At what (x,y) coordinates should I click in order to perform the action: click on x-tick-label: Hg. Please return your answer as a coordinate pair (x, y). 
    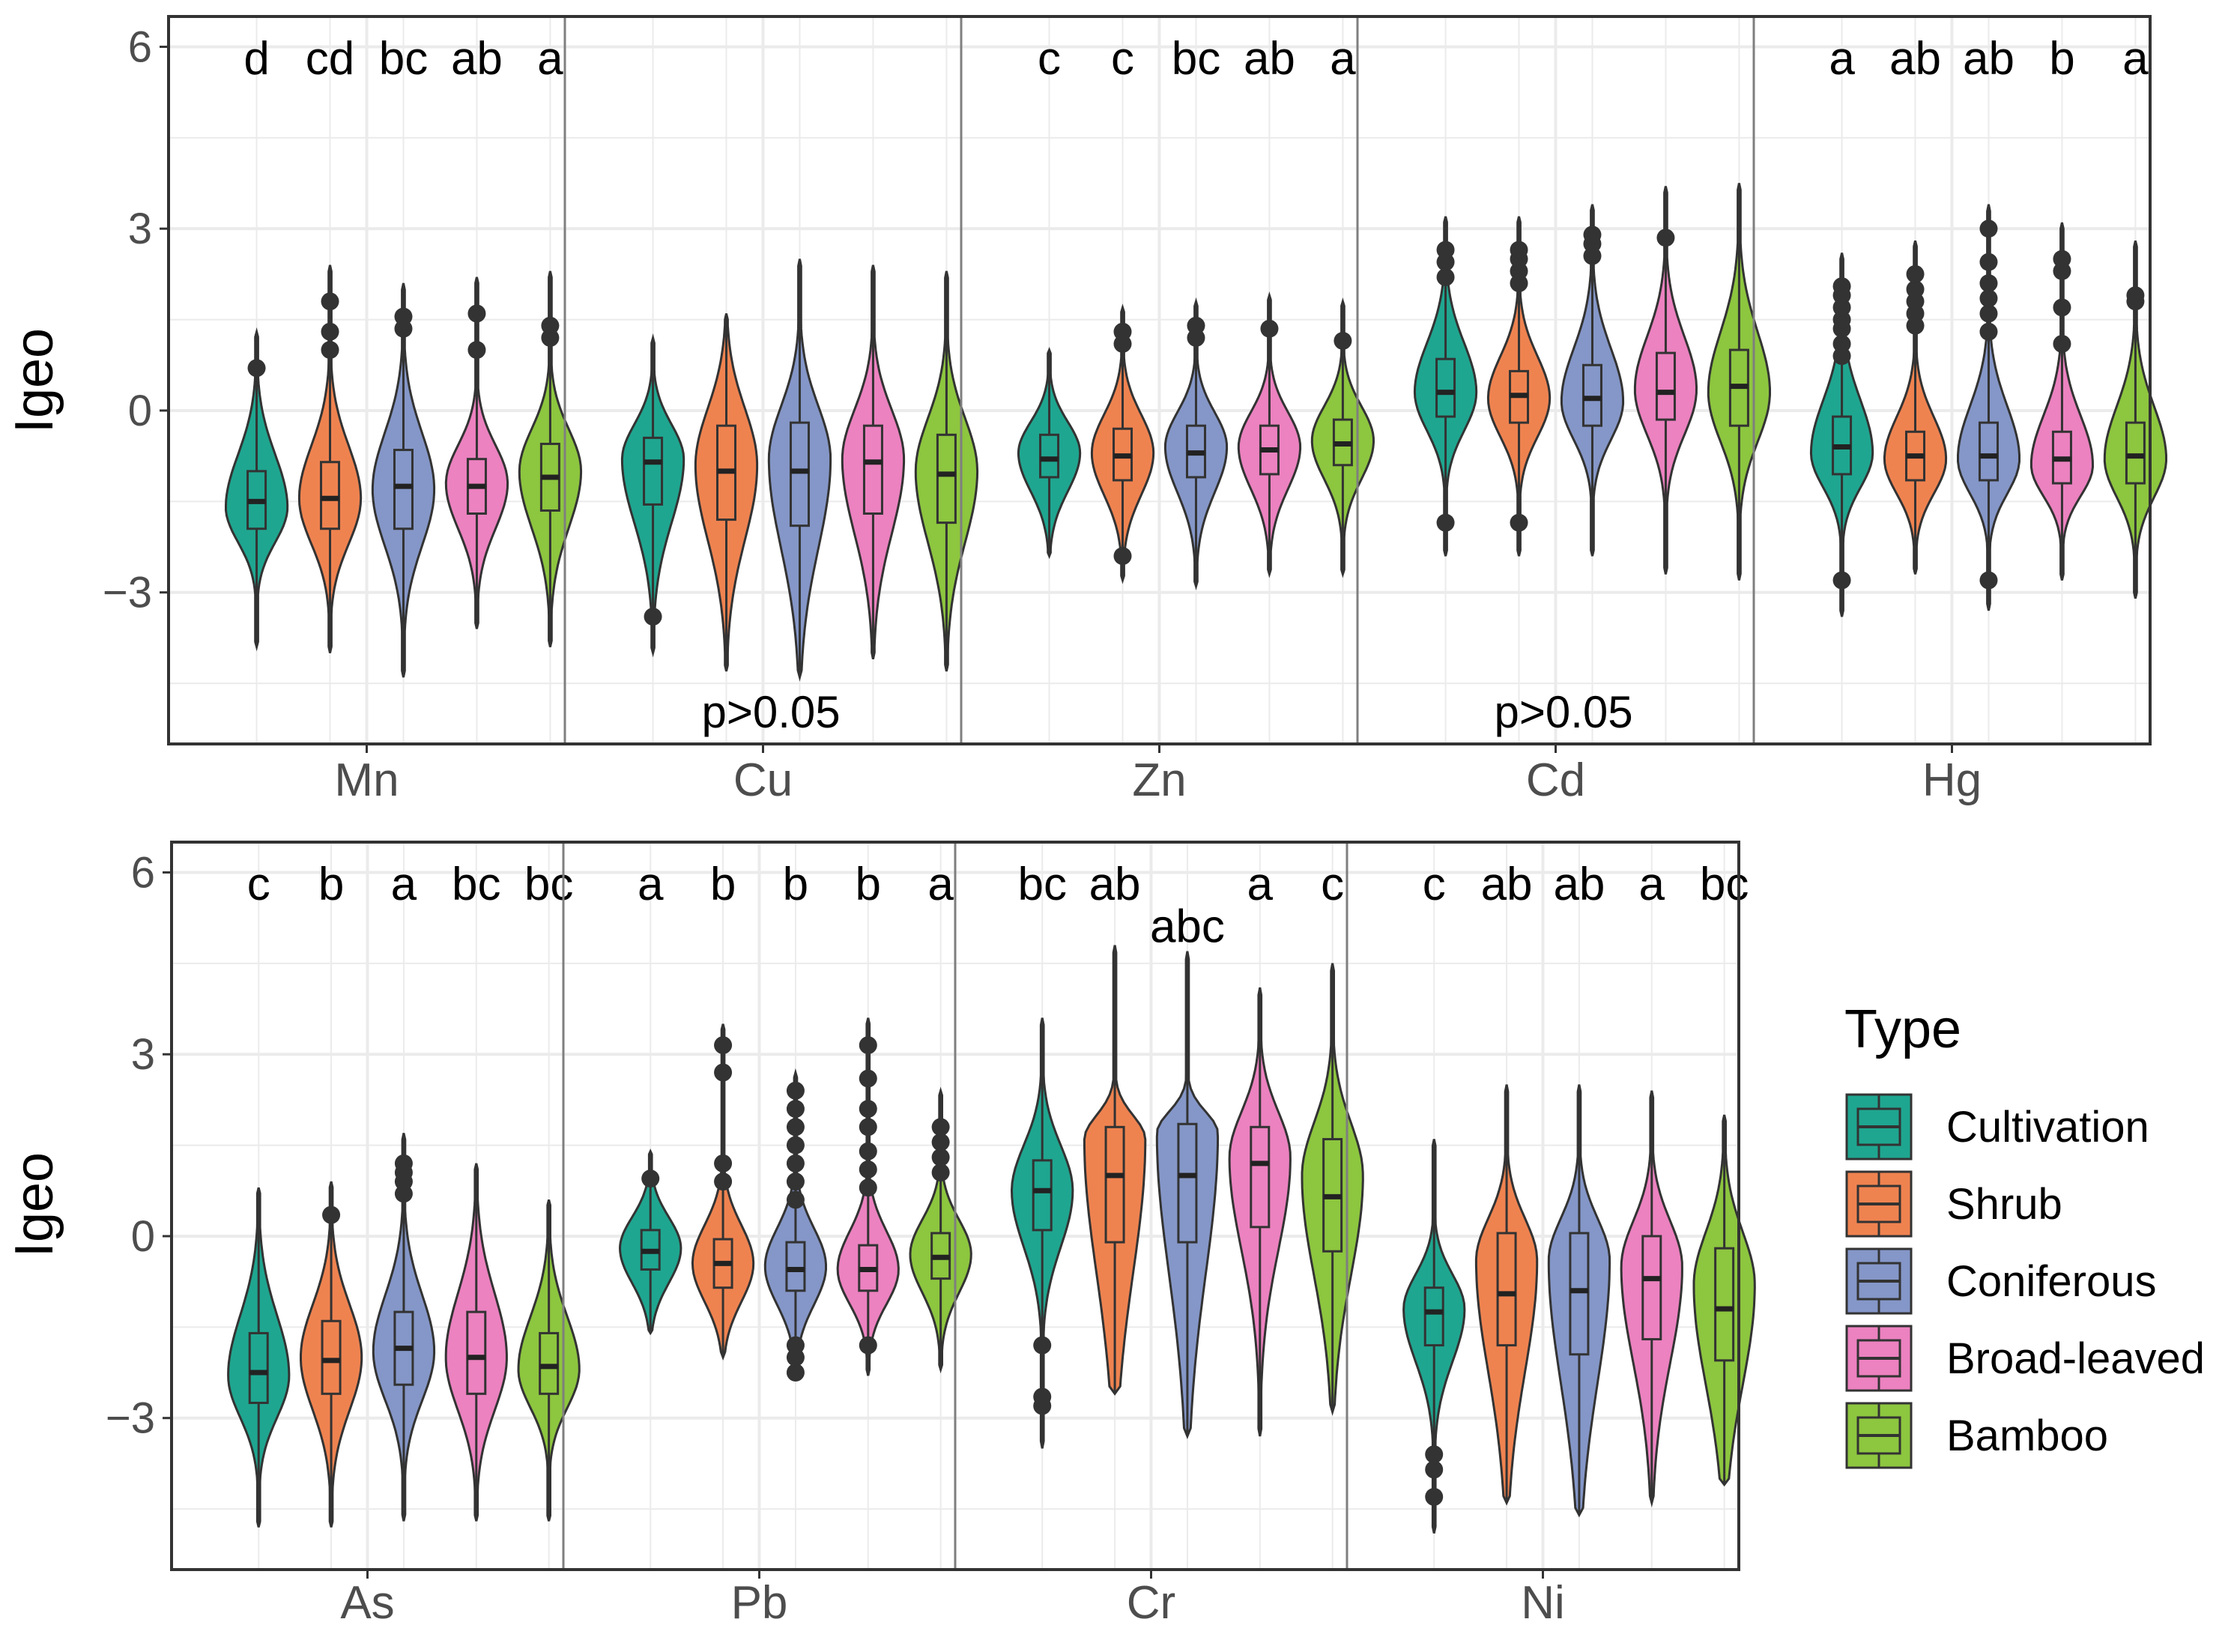
    Looking at the image, I should click on (1952, 780).